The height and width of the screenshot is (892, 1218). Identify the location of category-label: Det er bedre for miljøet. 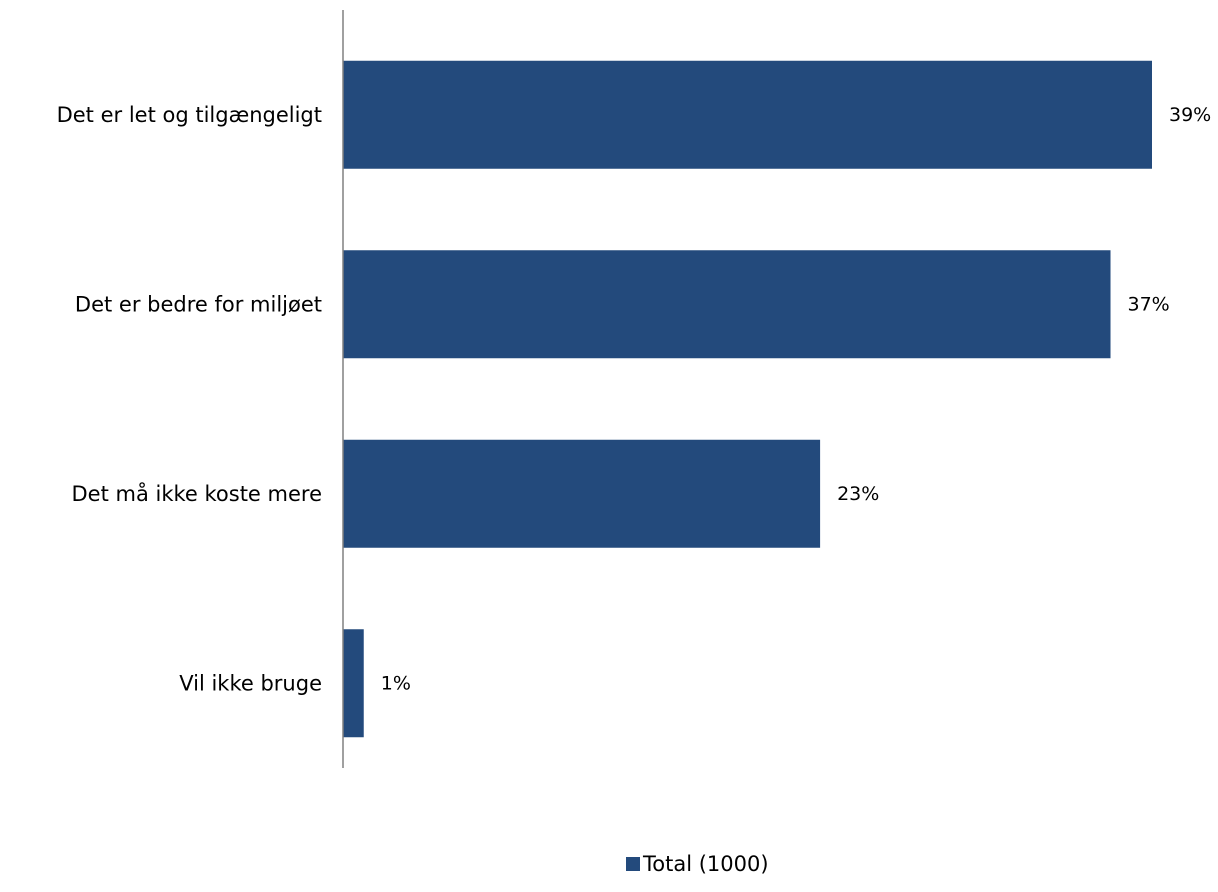
(198, 304).